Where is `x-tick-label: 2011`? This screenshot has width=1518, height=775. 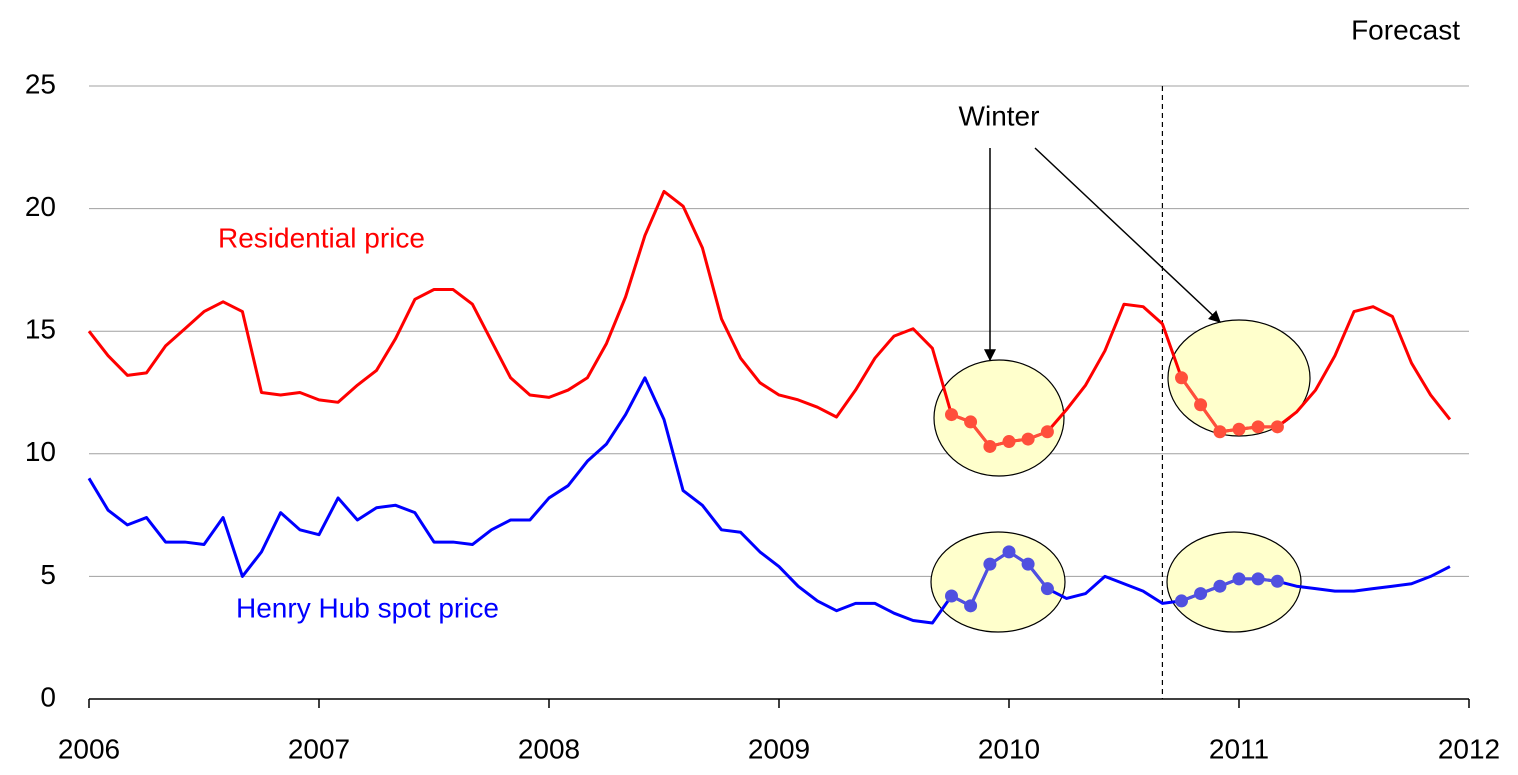 x-tick-label: 2011 is located at coordinates (1239, 748).